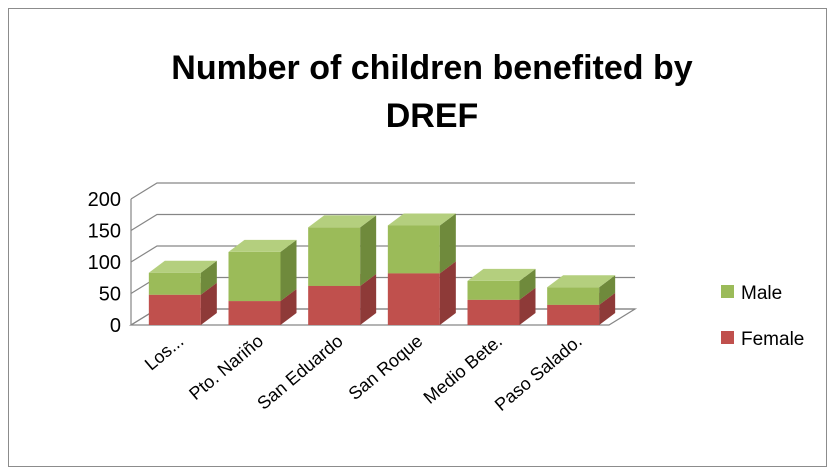 This screenshot has width=837, height=475. Describe the element at coordinates (115, 326) in the screenshot. I see `y-tick-label: 0` at that location.